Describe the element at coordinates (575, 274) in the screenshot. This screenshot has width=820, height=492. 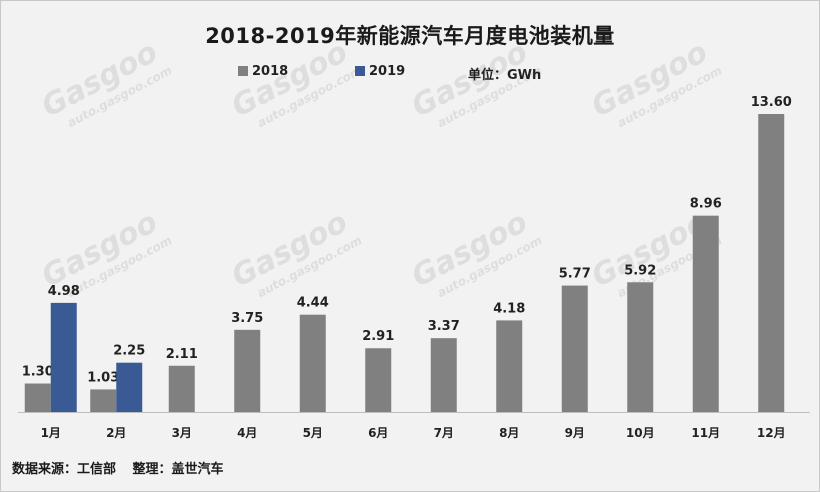
I see `data-label: 5.77` at that location.